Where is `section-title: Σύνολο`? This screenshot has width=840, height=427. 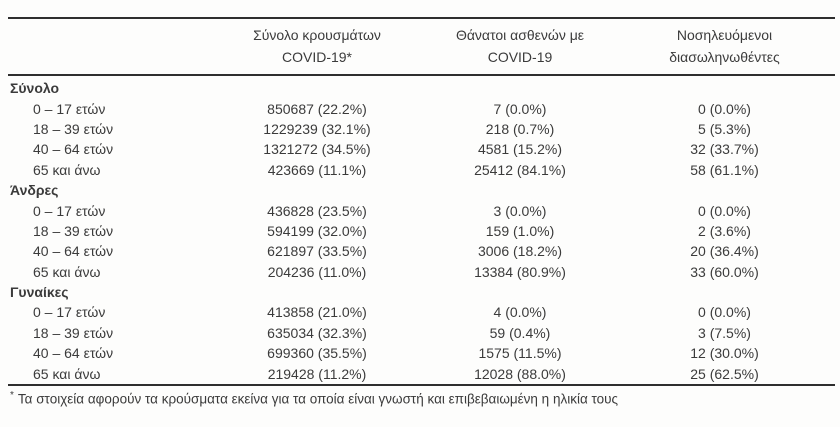 section-title: Σύνολο is located at coordinates (35, 88).